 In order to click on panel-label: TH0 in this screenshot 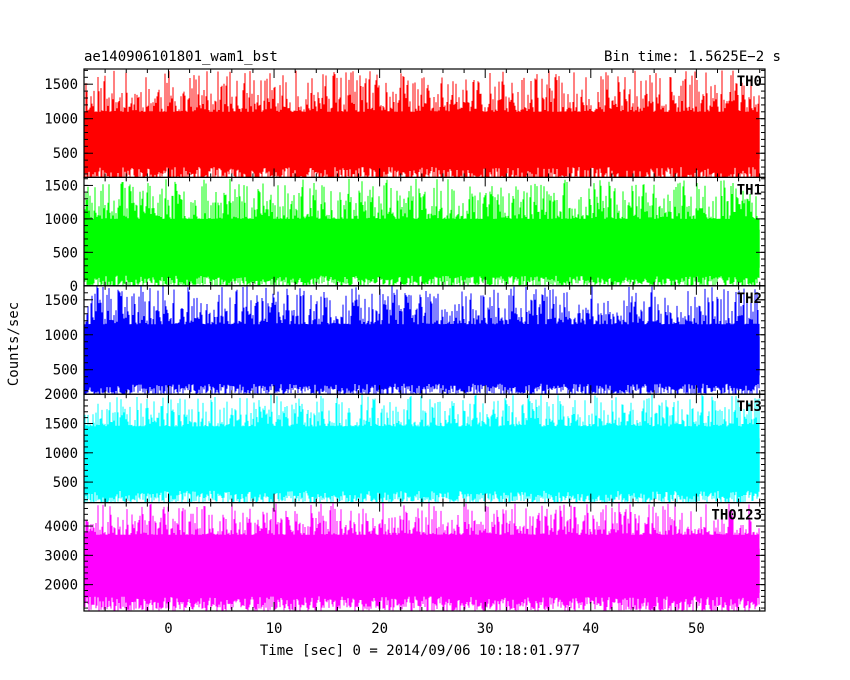, I will do `click(749, 82)`.